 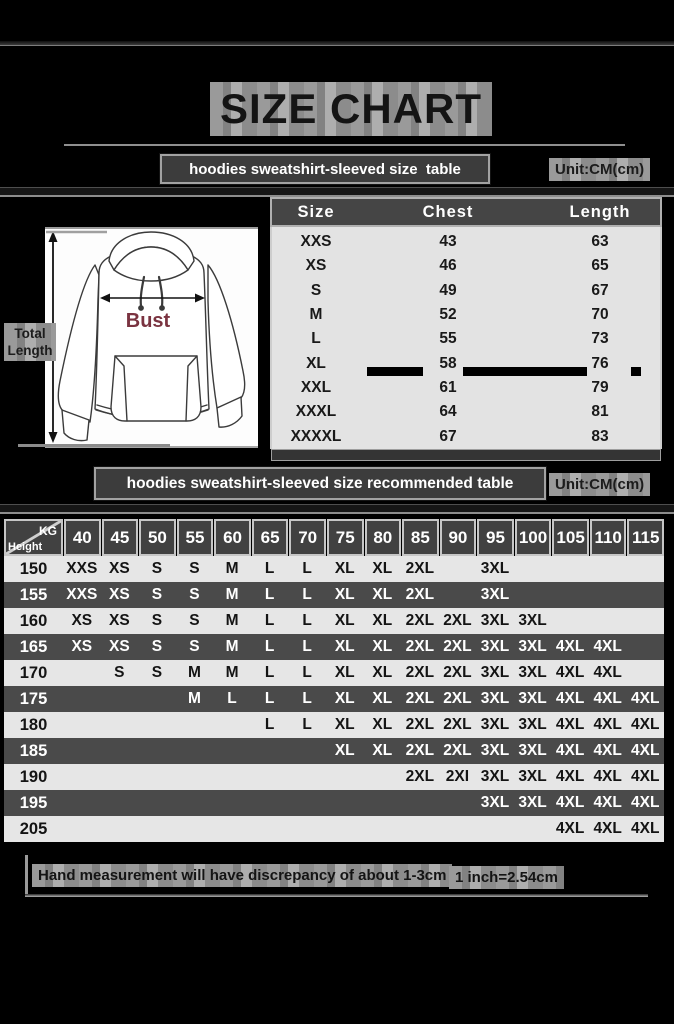 What do you see at coordinates (600, 169) in the screenshot?
I see `section1-unit-label: Unit:CM(cm)` at bounding box center [600, 169].